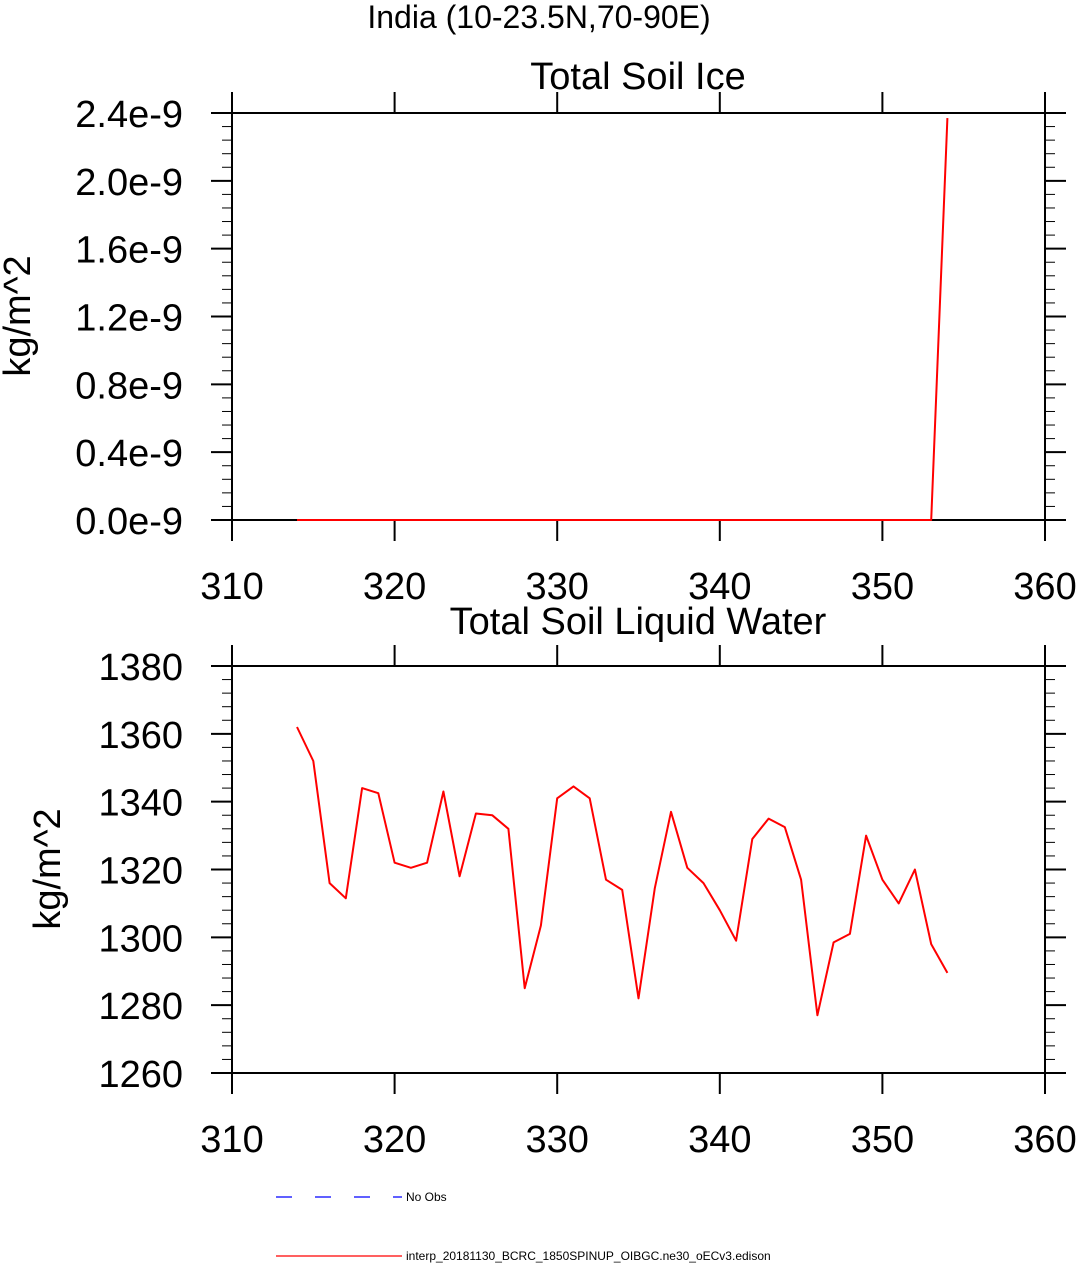  Describe the element at coordinates (129, 386) in the screenshot. I see `y-tick-label: 0.8e-9` at that location.